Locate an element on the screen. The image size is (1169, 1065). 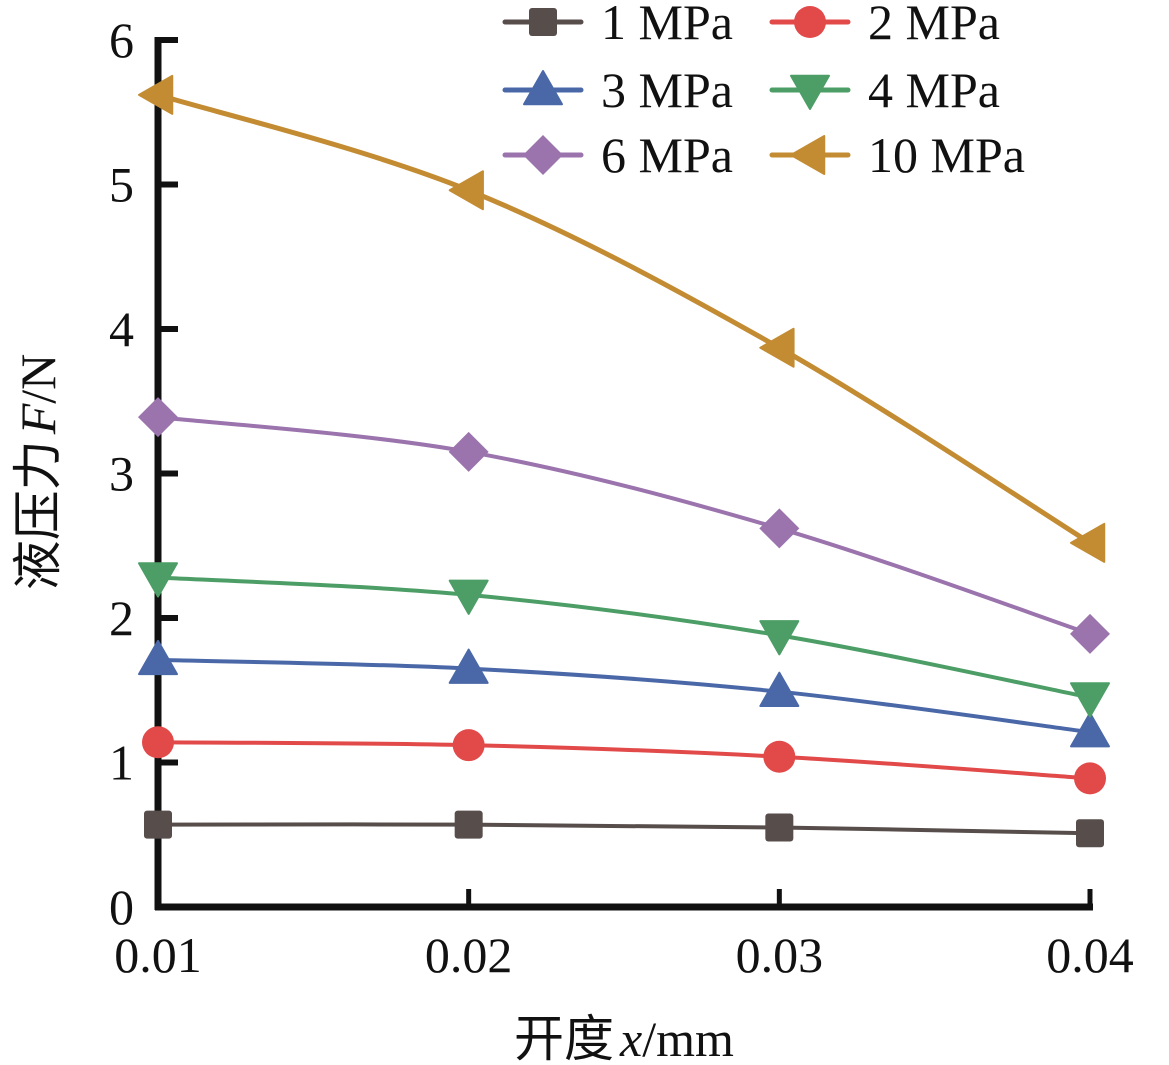
series-line-1-mpa is located at coordinates (624, 829).